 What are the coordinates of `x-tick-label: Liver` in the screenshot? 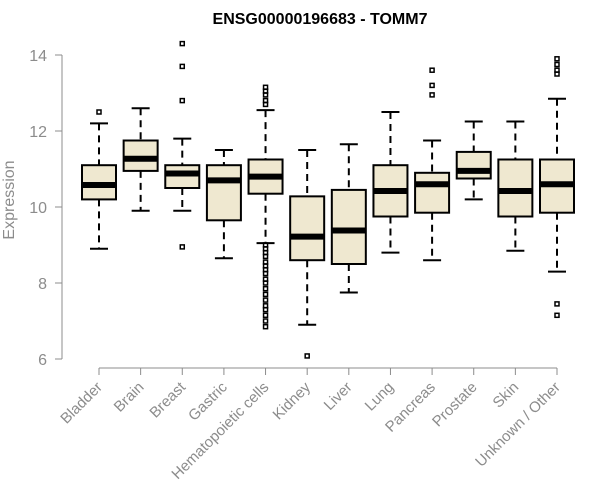 It's located at (338, 396).